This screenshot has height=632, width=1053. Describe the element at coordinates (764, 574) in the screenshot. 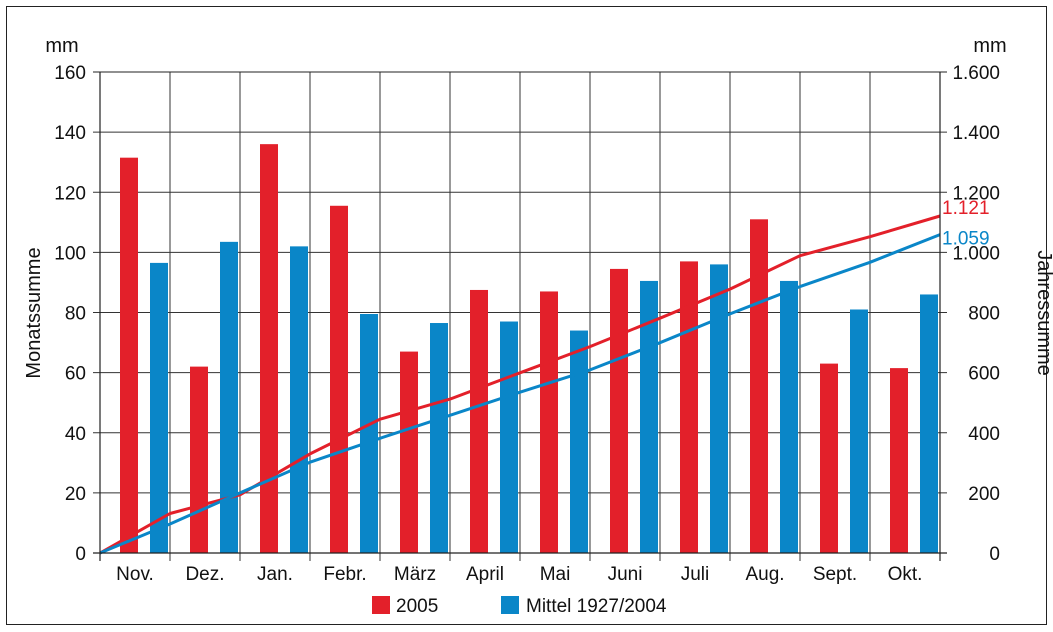

I see `category-label: Aug.` at that location.